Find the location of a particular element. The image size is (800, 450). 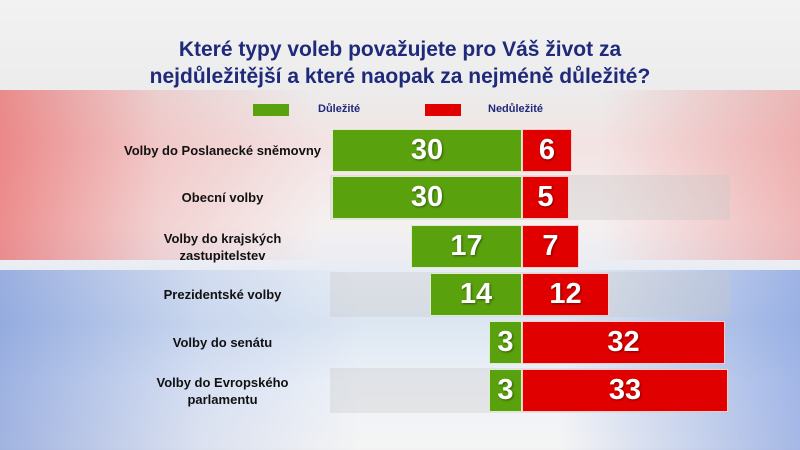

legend-swatch-unimportant is located at coordinates (443, 110).